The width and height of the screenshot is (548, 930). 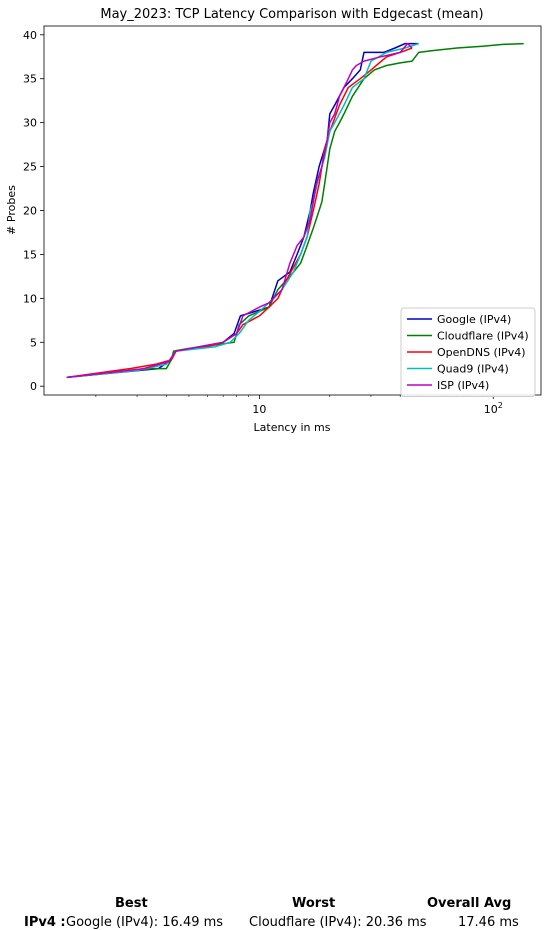 I want to click on y-tick-label: 0, so click(x=33, y=386).